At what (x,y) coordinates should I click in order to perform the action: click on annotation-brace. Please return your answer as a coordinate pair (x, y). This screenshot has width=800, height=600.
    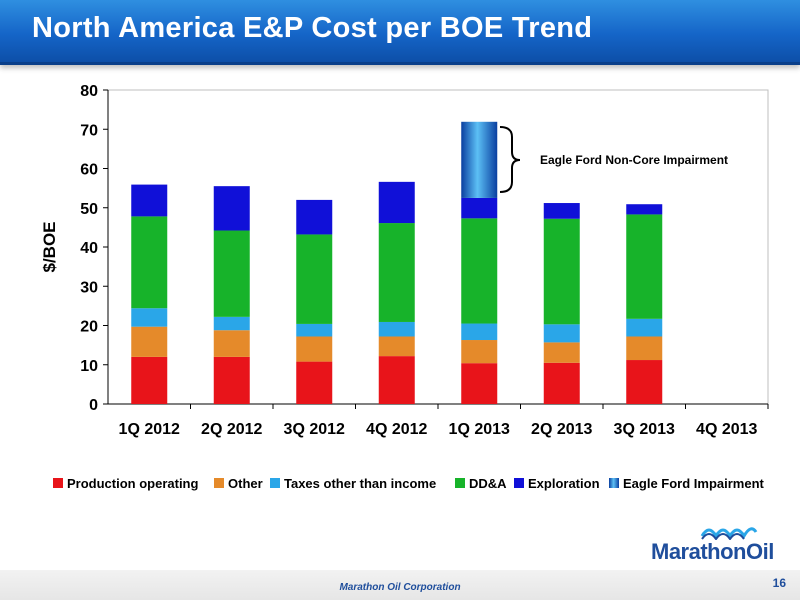
    Looking at the image, I should click on (510, 159).